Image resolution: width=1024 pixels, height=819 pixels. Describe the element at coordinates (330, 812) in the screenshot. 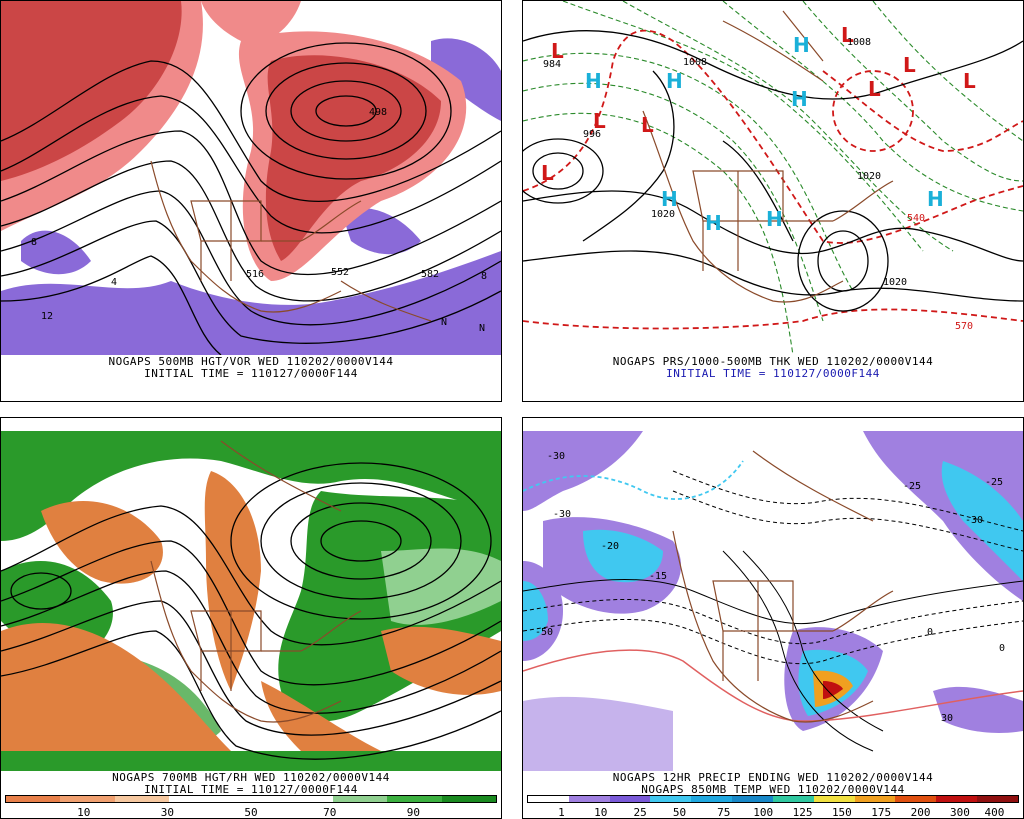

I see `colorbar-tick: 70` at that location.